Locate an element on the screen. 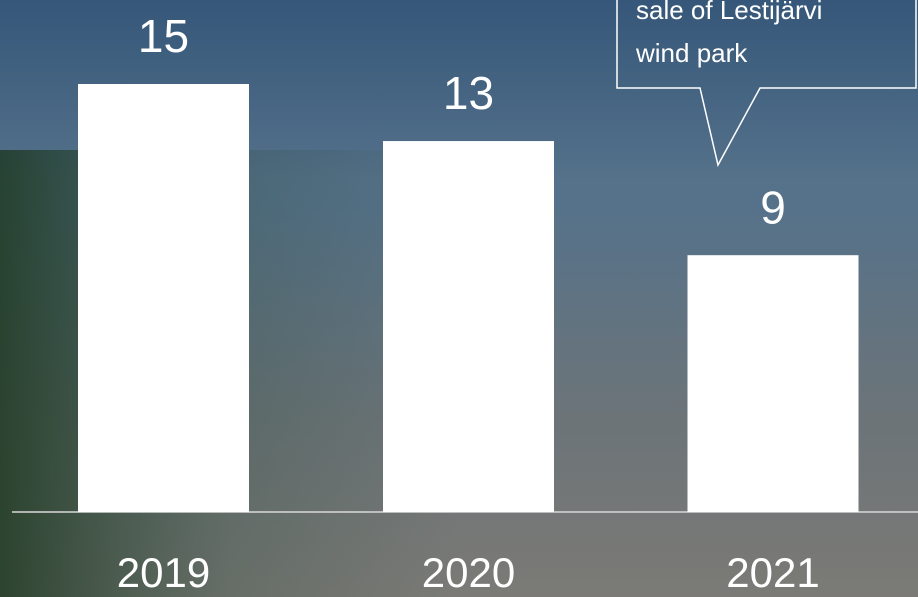 This screenshot has height=597, width=918. value-label: 15 is located at coordinates (163, 36).